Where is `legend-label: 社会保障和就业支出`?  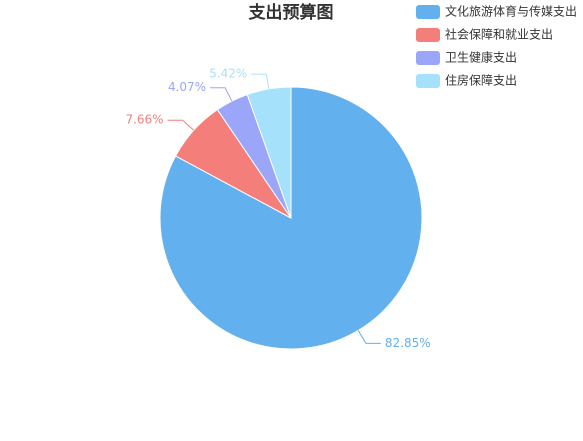 legend-label: 社会保障和就业支出 is located at coordinates (499, 34).